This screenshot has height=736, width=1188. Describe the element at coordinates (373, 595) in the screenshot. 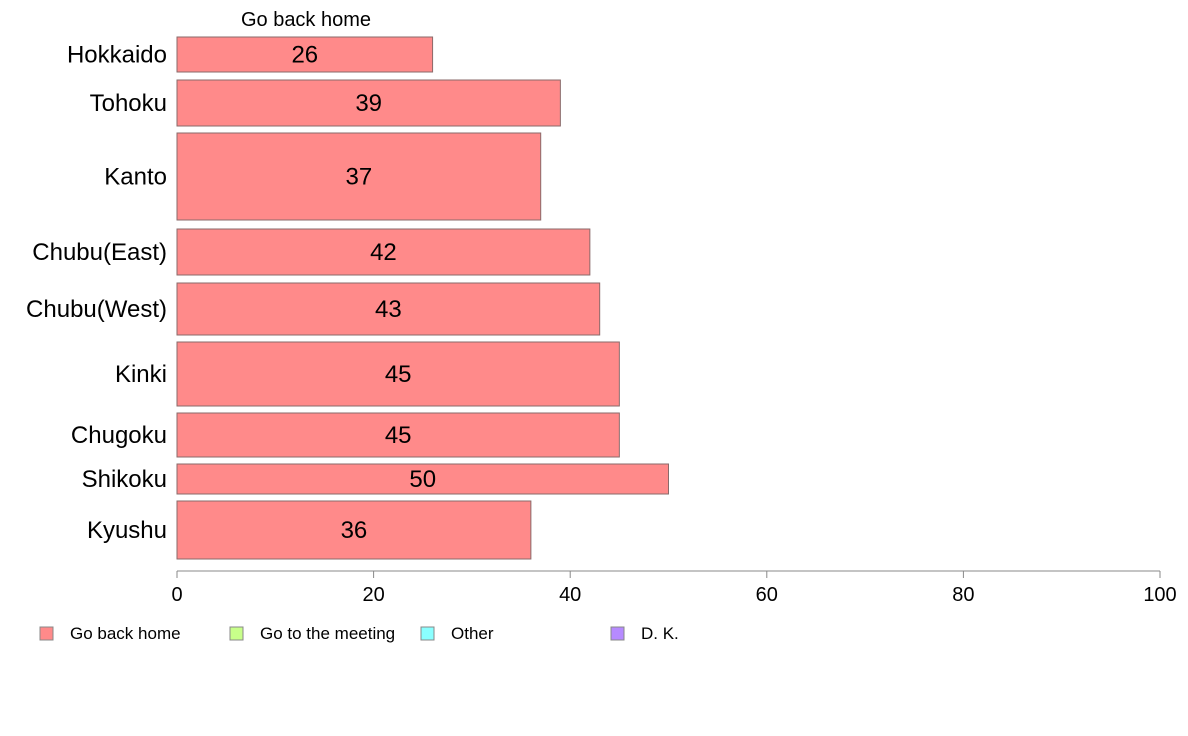

I see `x-tick-label: 20` at that location.